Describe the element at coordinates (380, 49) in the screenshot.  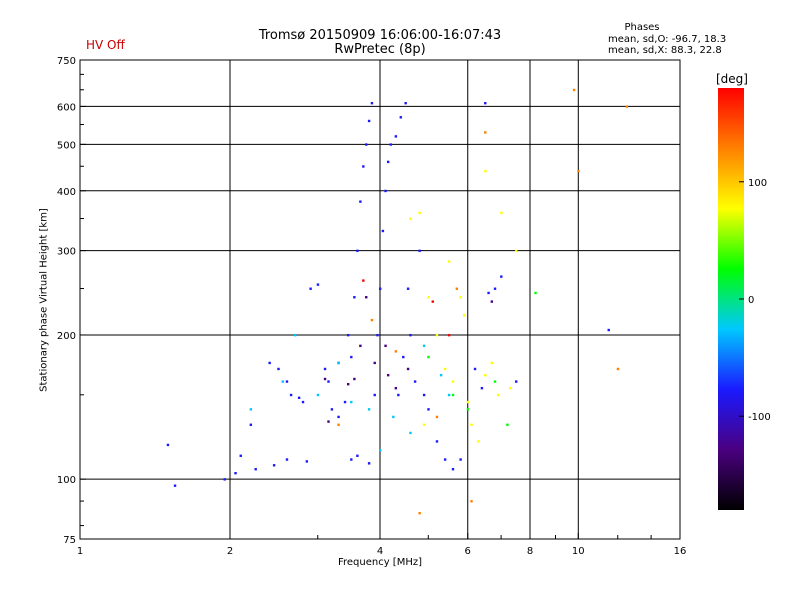
I see `chart-title-line2: RwPretec (8p)` at that location.